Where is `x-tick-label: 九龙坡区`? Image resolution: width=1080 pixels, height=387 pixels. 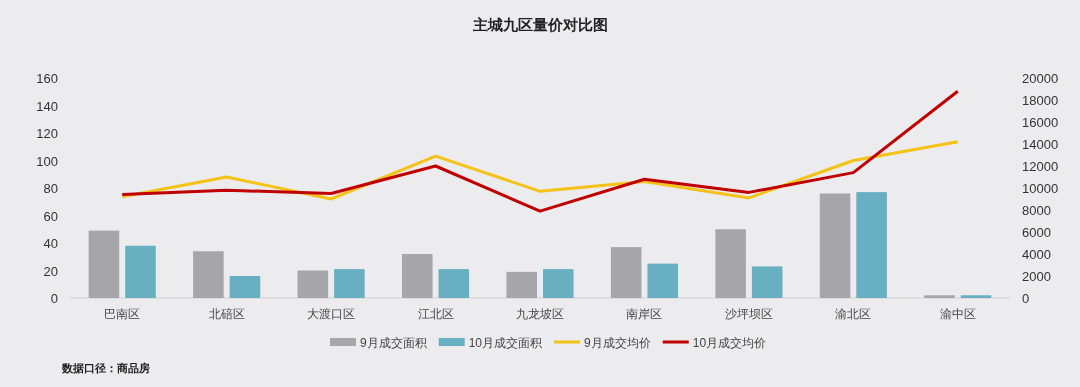
x-tick-label: 九龙坡区 is located at coordinates (540, 314).